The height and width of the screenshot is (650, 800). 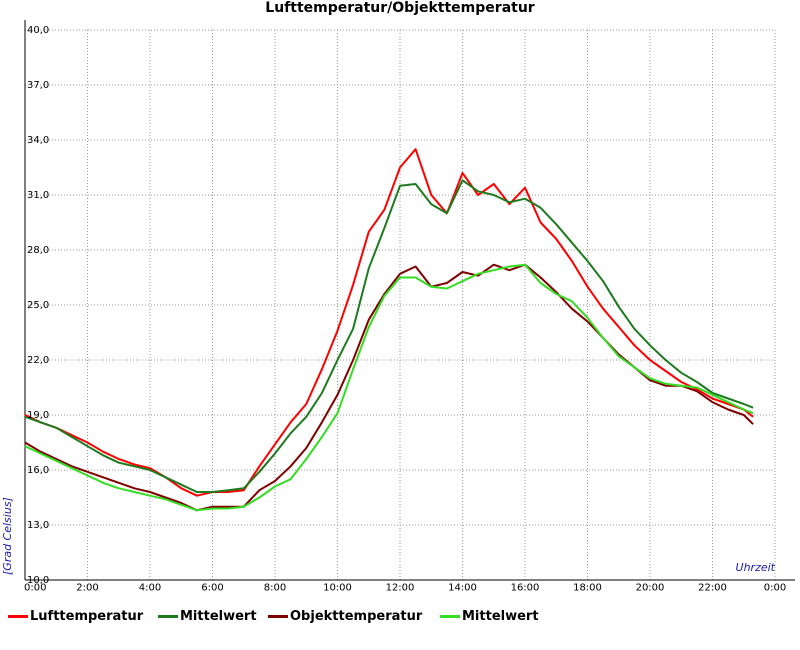 I want to click on y-tick-label: 16,0, so click(x=38, y=470).